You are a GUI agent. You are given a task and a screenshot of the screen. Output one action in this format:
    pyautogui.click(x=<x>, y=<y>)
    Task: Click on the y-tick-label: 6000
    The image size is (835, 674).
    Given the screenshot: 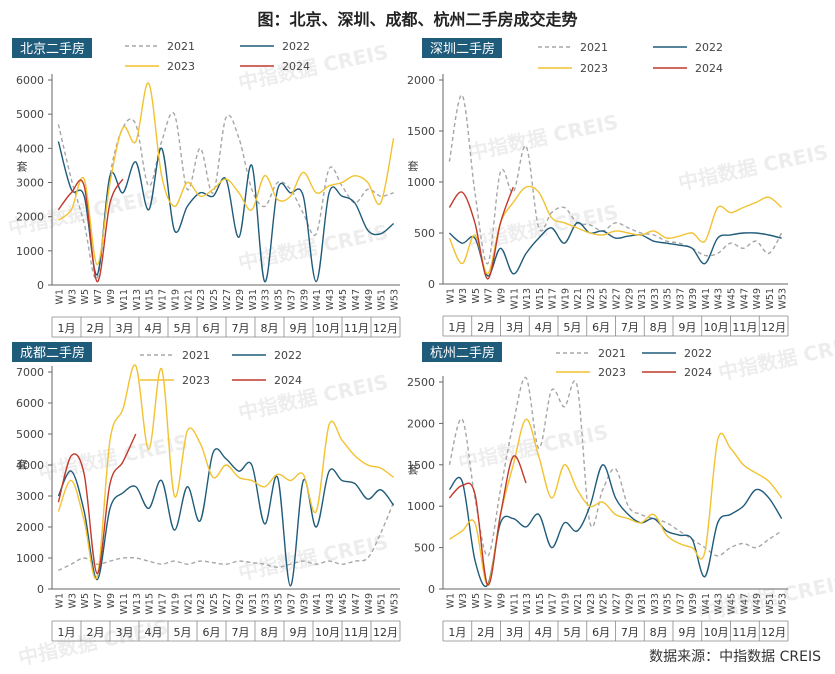 What is the action you would take?
    pyautogui.click(x=30, y=80)
    